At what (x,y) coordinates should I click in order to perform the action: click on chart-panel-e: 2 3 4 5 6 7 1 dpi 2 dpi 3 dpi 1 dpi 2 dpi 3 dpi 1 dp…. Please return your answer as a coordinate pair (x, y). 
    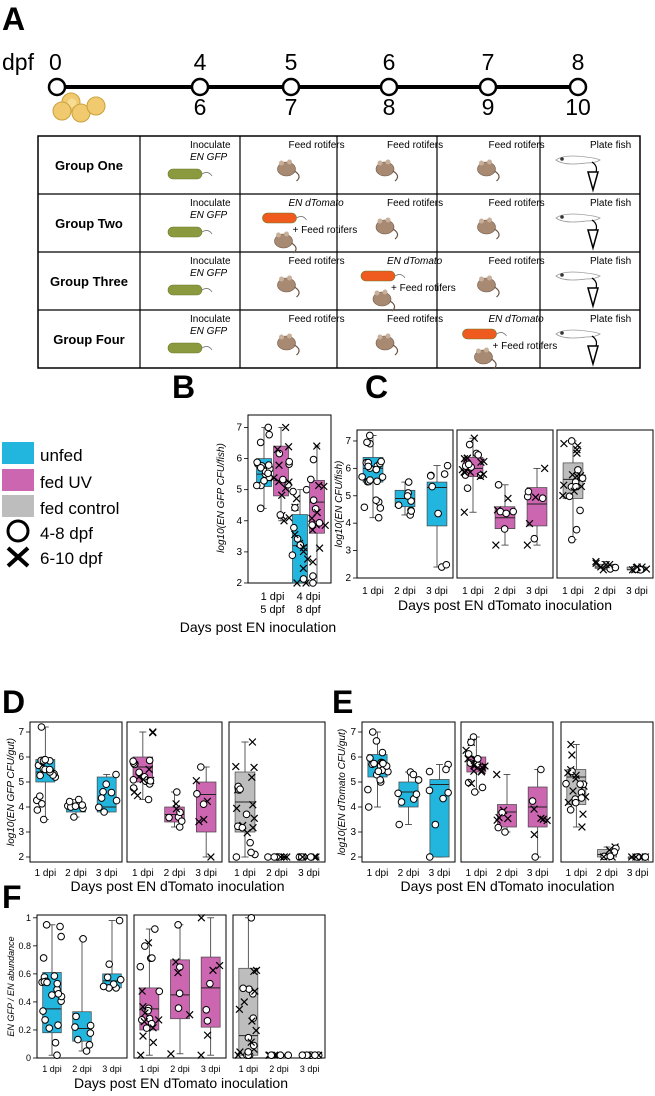
    Looking at the image, I should click on (495, 807).